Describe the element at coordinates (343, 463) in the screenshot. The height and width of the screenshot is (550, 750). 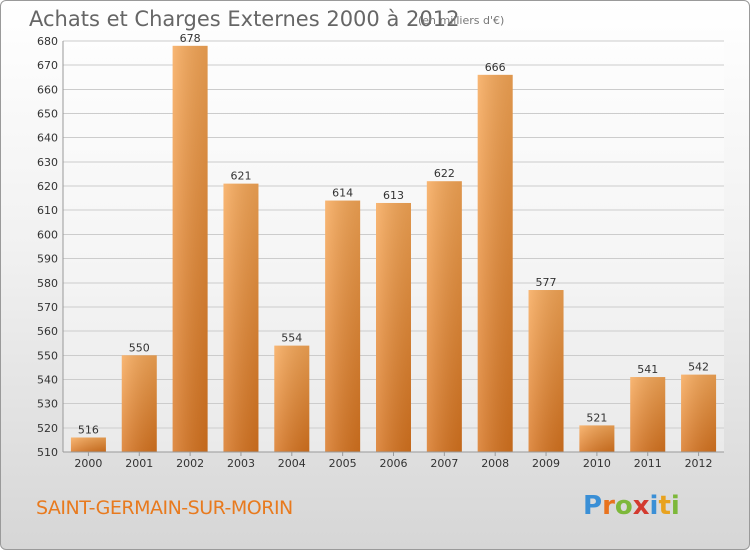
I see `x-tick-label: 2005` at that location.